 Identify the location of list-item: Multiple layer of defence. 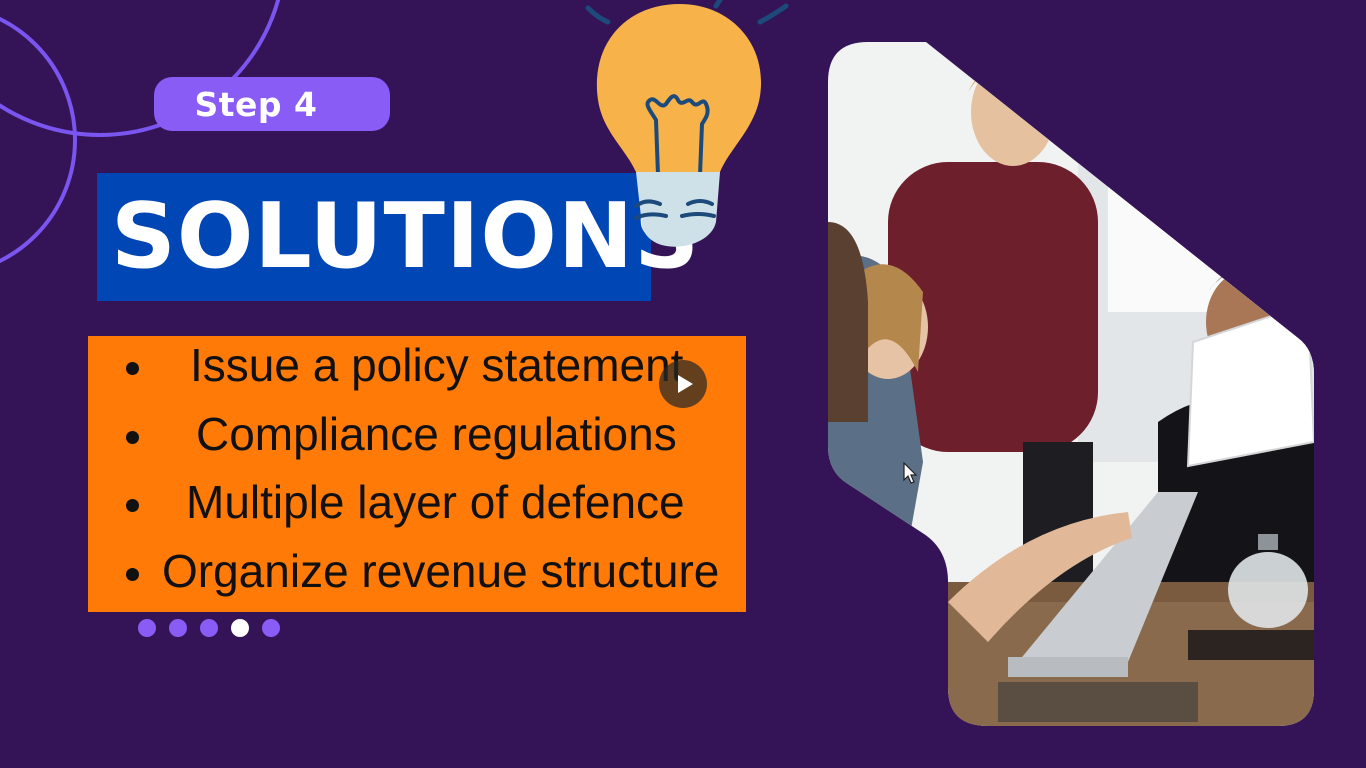
(438, 503).